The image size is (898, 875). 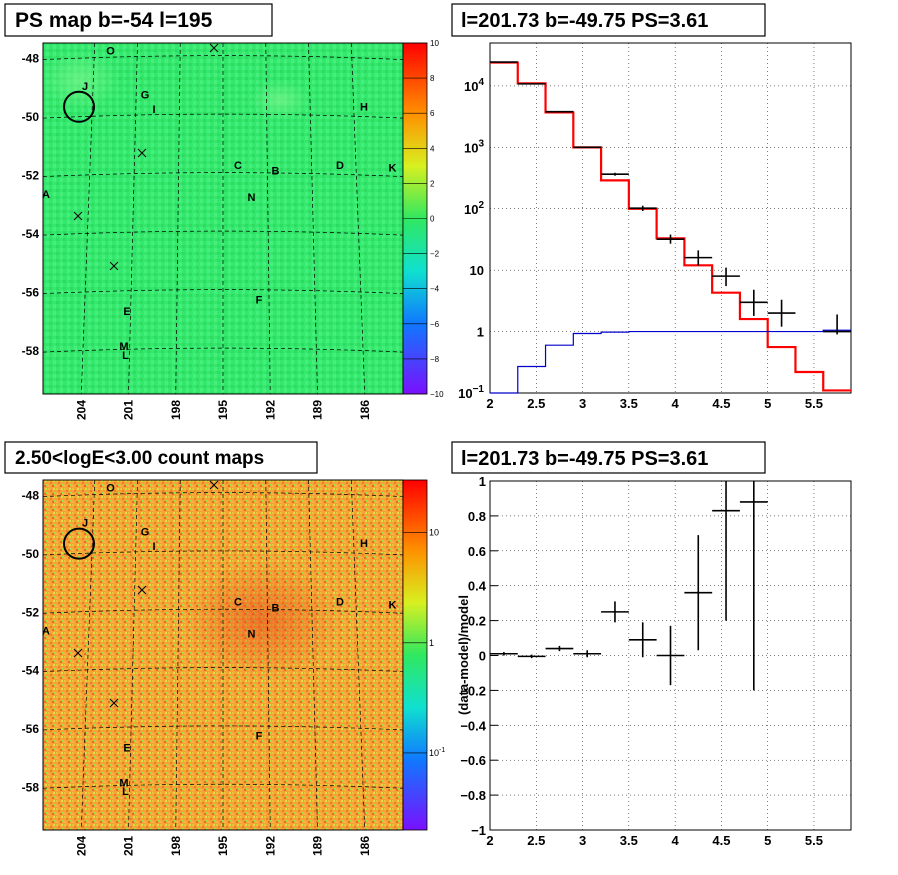 What do you see at coordinates (767, 840) in the screenshot?
I see `x-tick-label: 5` at bounding box center [767, 840].